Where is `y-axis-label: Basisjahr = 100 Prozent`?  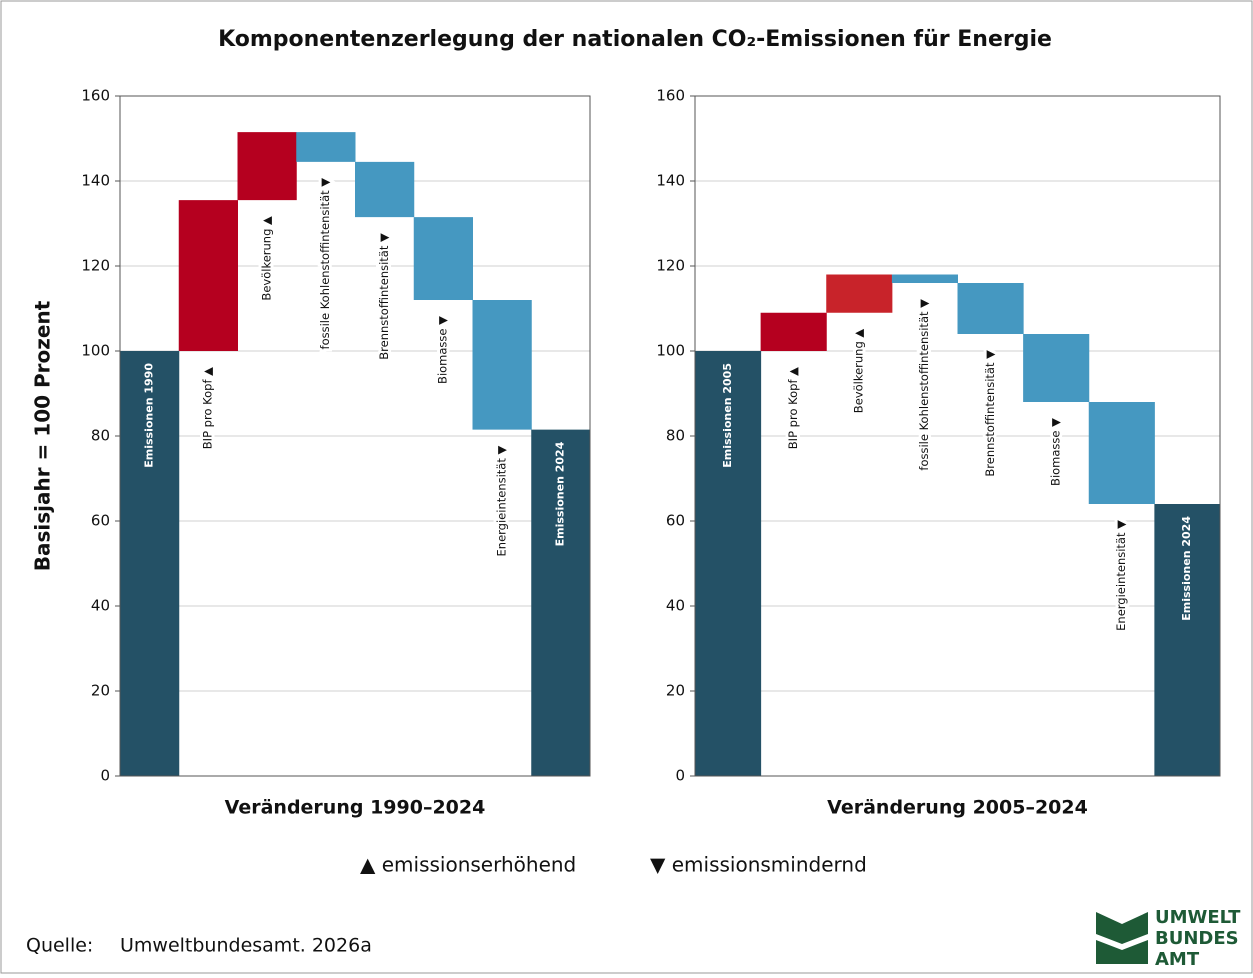 y-axis-label: Basisjahr = 100 Prozent is located at coordinates (43, 435).